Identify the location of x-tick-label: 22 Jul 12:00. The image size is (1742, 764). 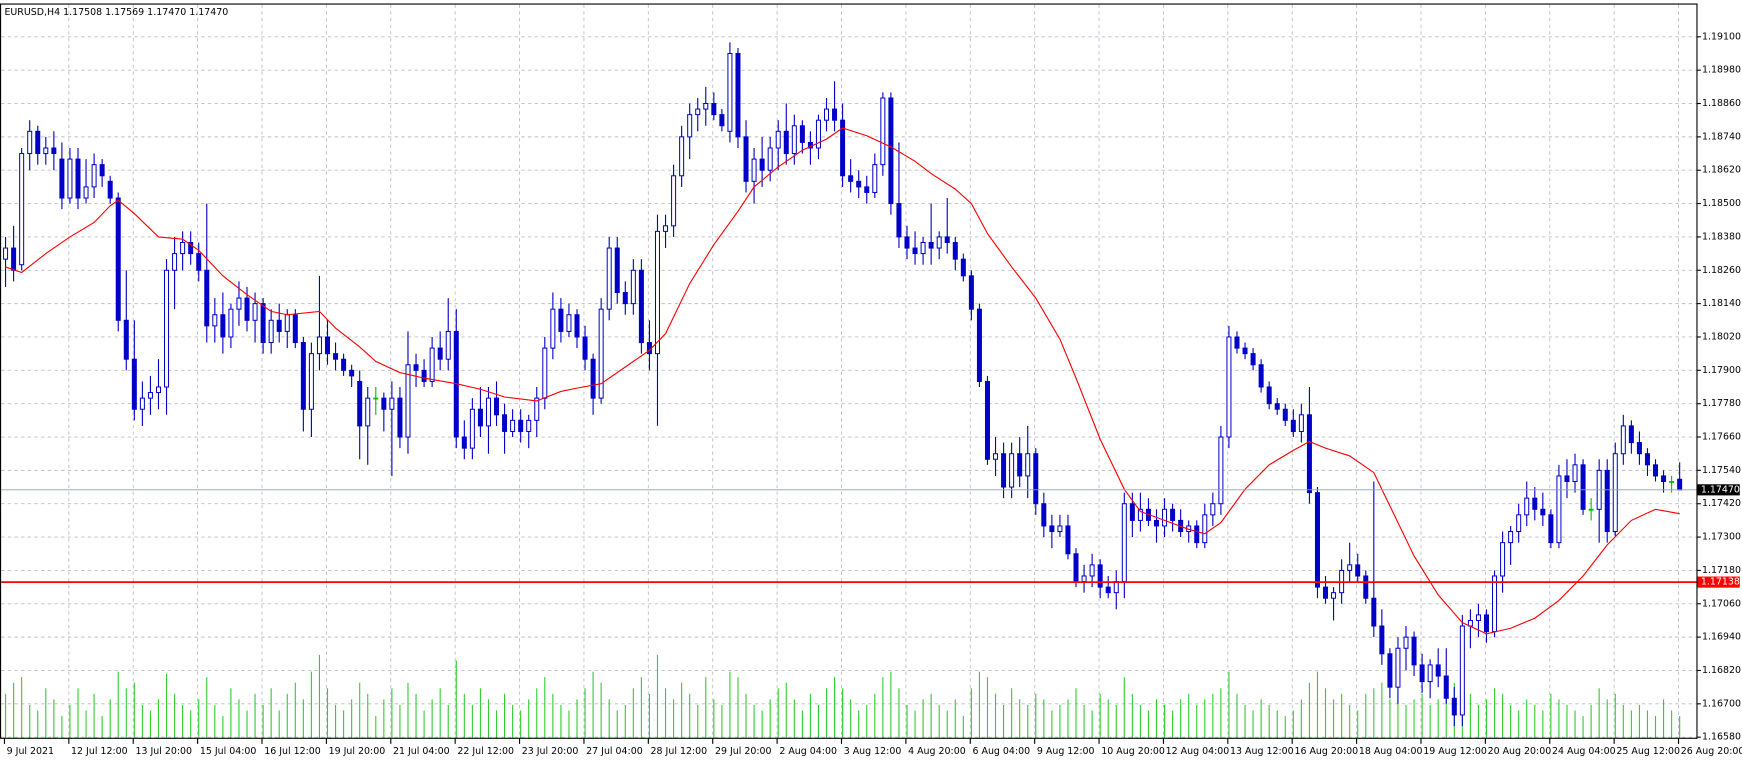
(485, 751).